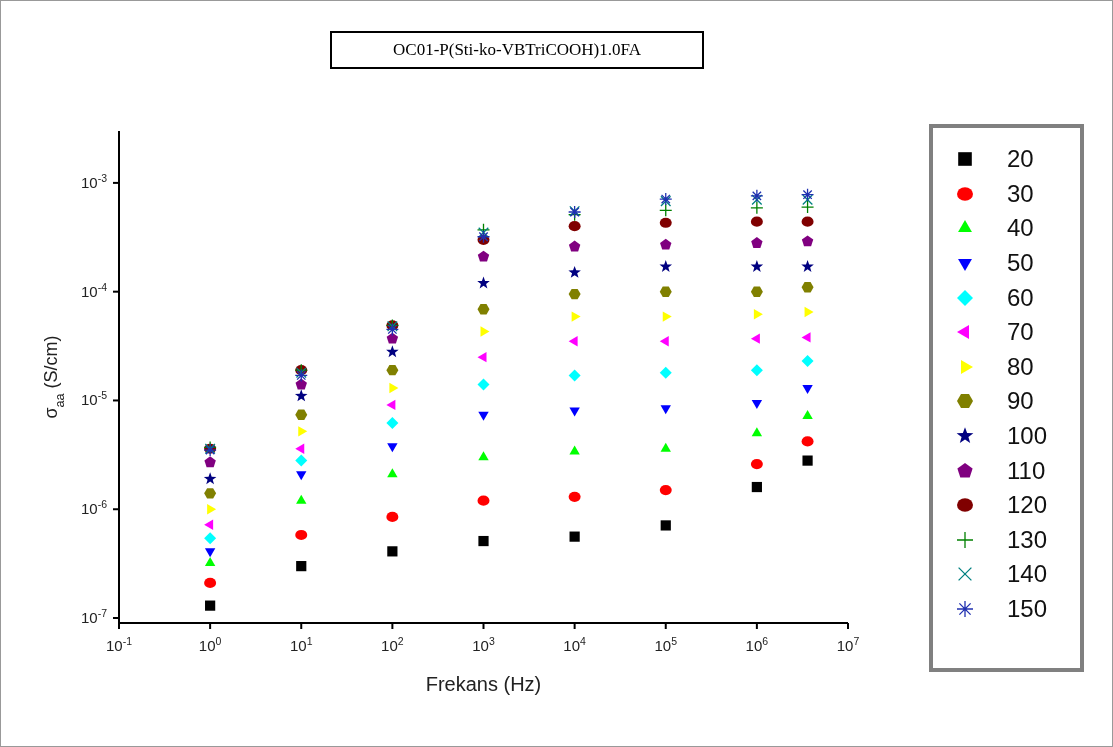 This screenshot has height=747, width=1113. I want to click on legend-label: 120, so click(1027, 505).